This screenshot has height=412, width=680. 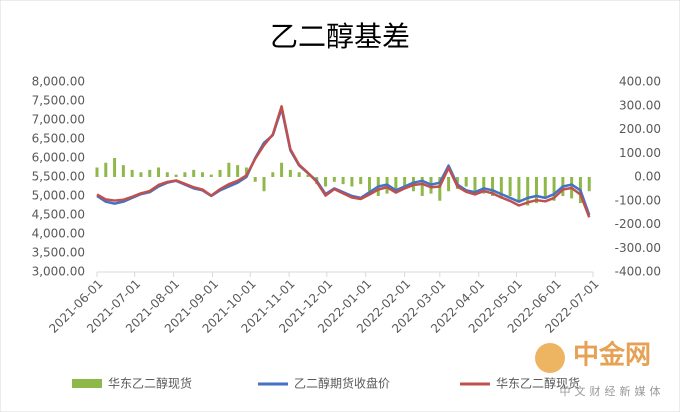 I want to click on y2-tick-label: 300.00, so click(x=640, y=105).